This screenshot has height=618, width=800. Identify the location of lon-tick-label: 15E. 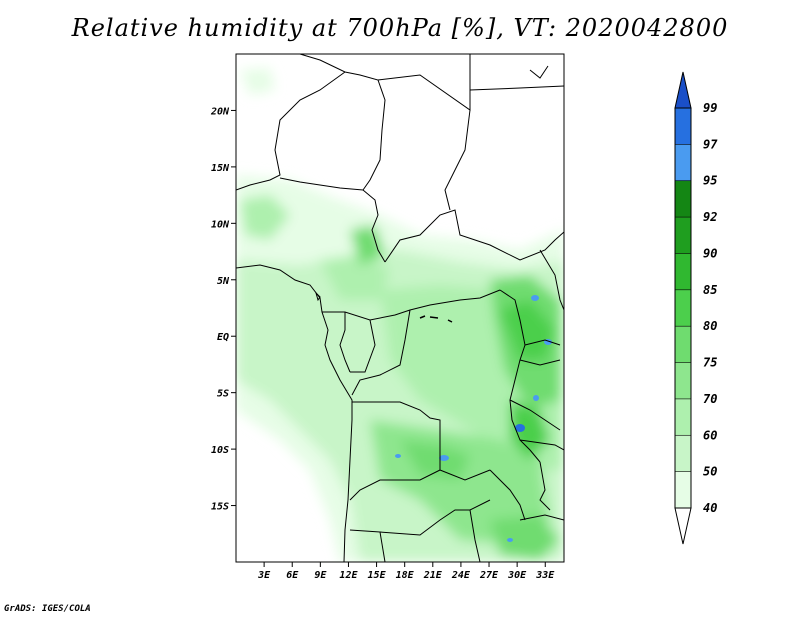
(377, 575).